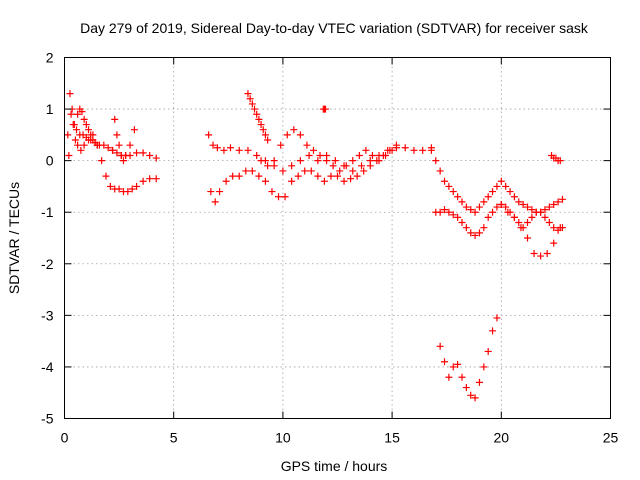 This screenshot has width=640, height=480. What do you see at coordinates (47, 264) in the screenshot?
I see `y-tick-label: -2` at bounding box center [47, 264].